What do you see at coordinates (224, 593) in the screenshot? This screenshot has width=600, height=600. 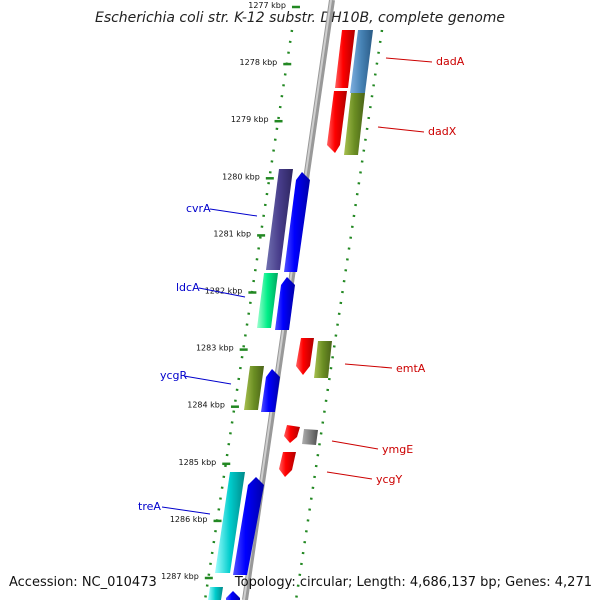 I see `gene-next-partial` at bounding box center [224, 593].